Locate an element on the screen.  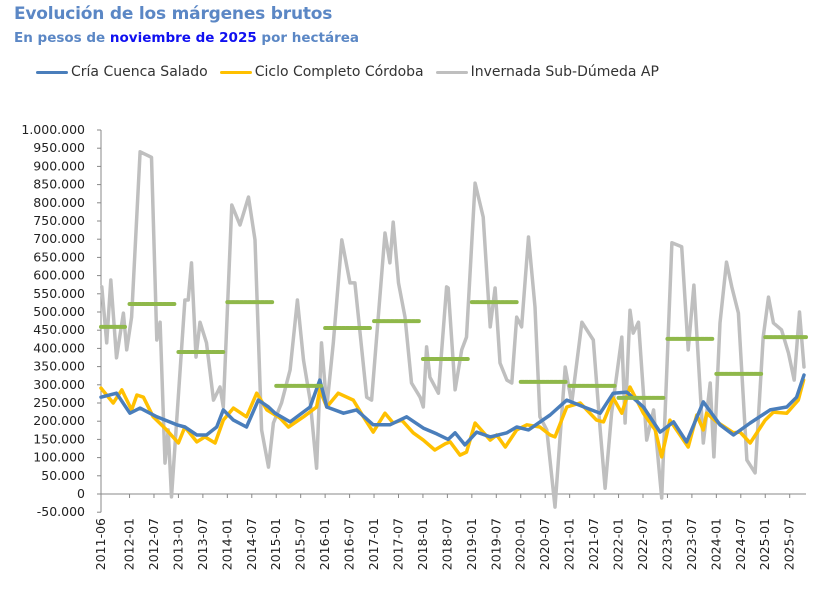
y-tick-label: 0 is located at coordinates (81, 493).